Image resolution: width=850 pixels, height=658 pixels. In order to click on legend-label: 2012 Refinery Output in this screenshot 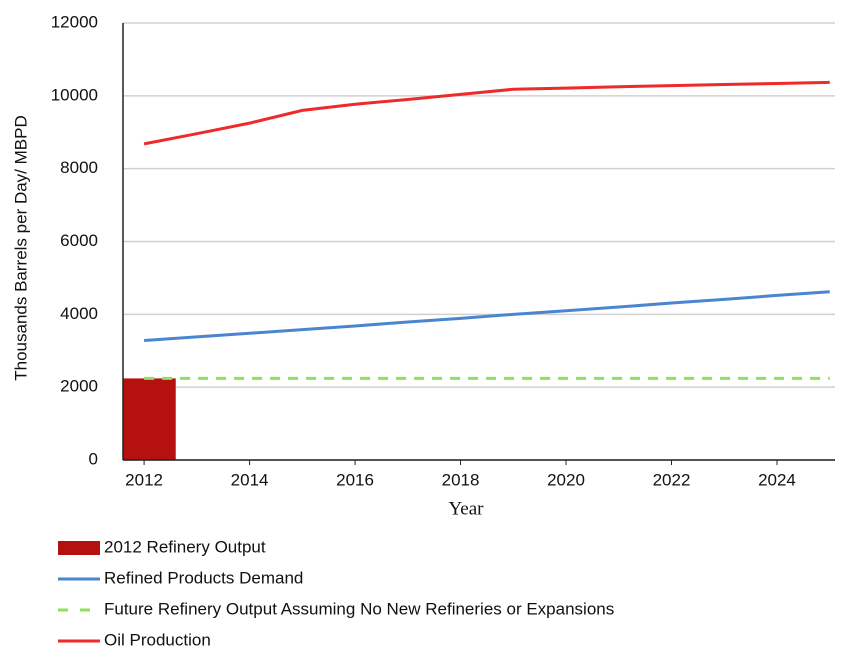, I will do `click(185, 546)`.